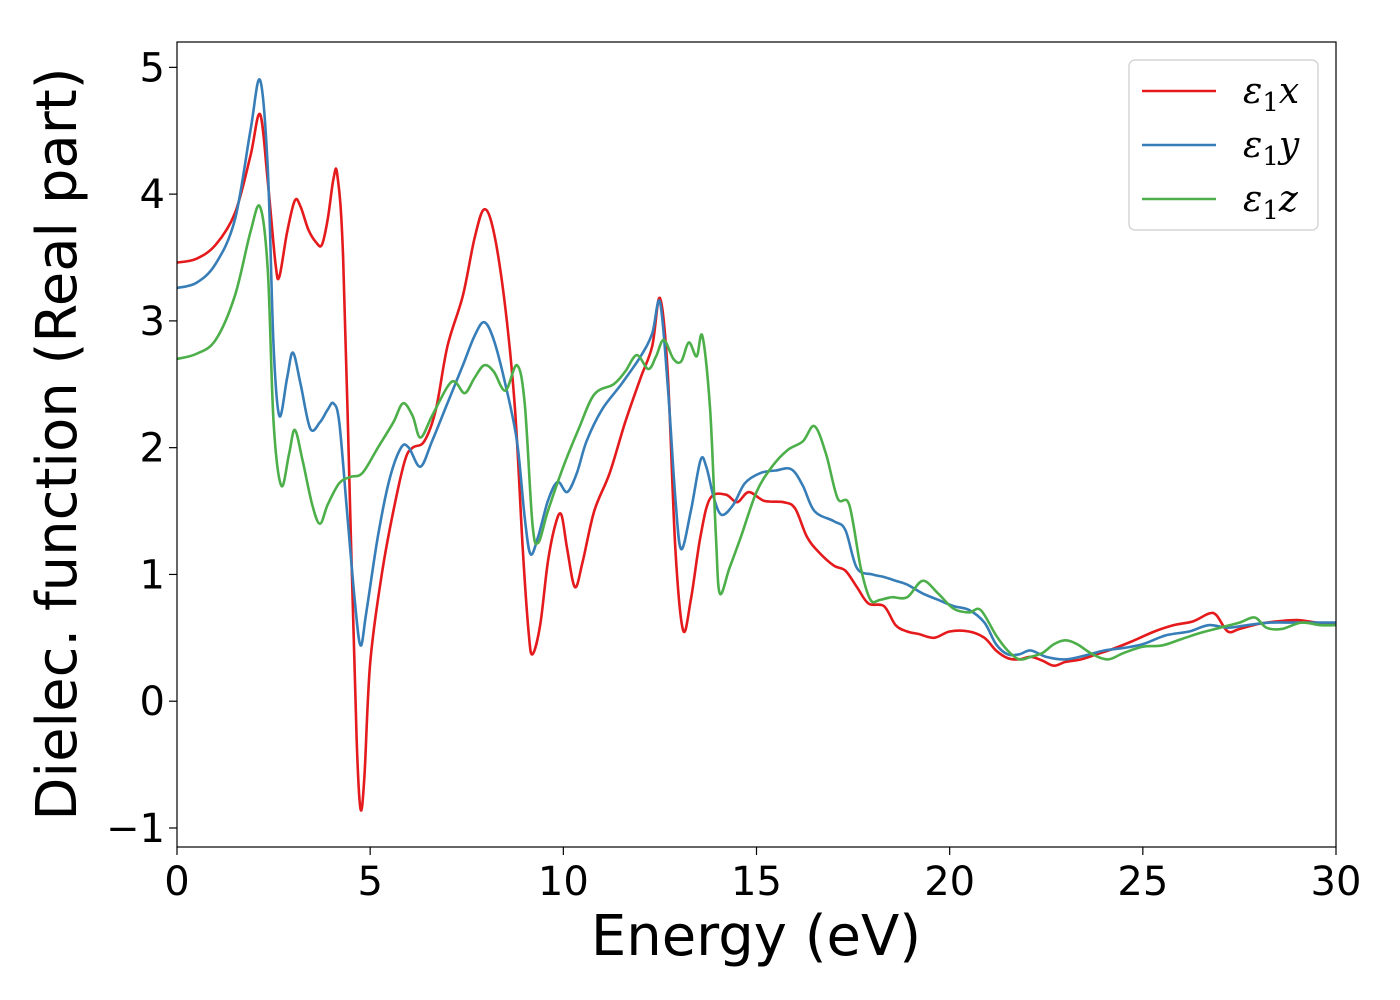 This screenshot has width=1400, height=1000. What do you see at coordinates (152, 68) in the screenshot?
I see `y-tick-label: 5` at bounding box center [152, 68].